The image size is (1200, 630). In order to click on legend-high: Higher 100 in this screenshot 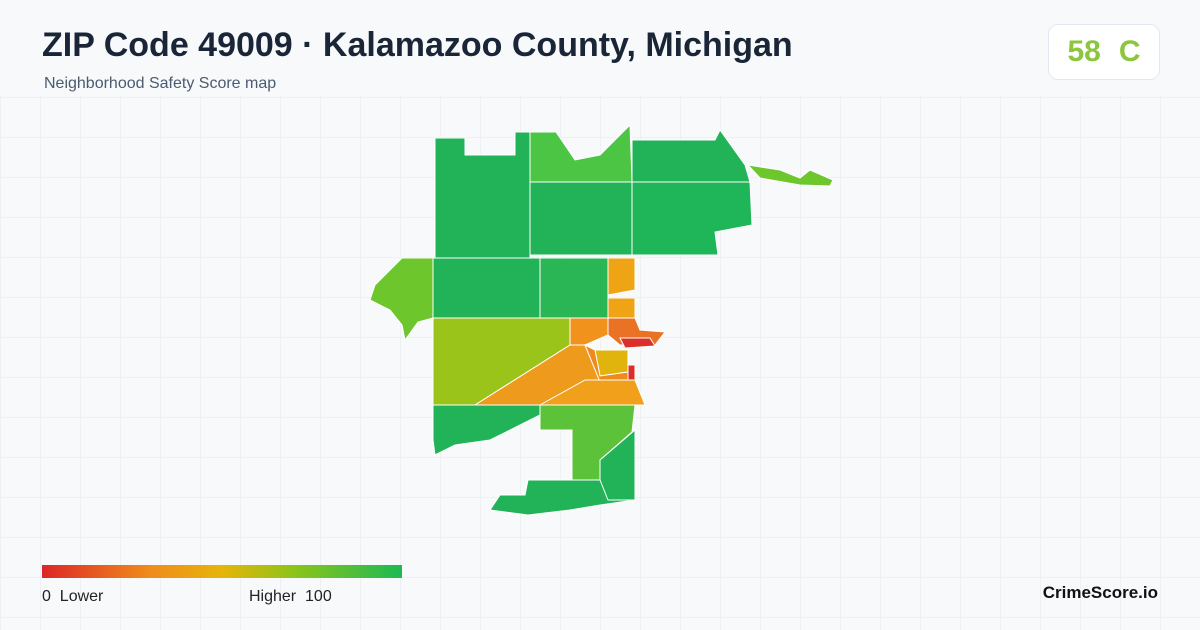, I will do `click(290, 597)`.